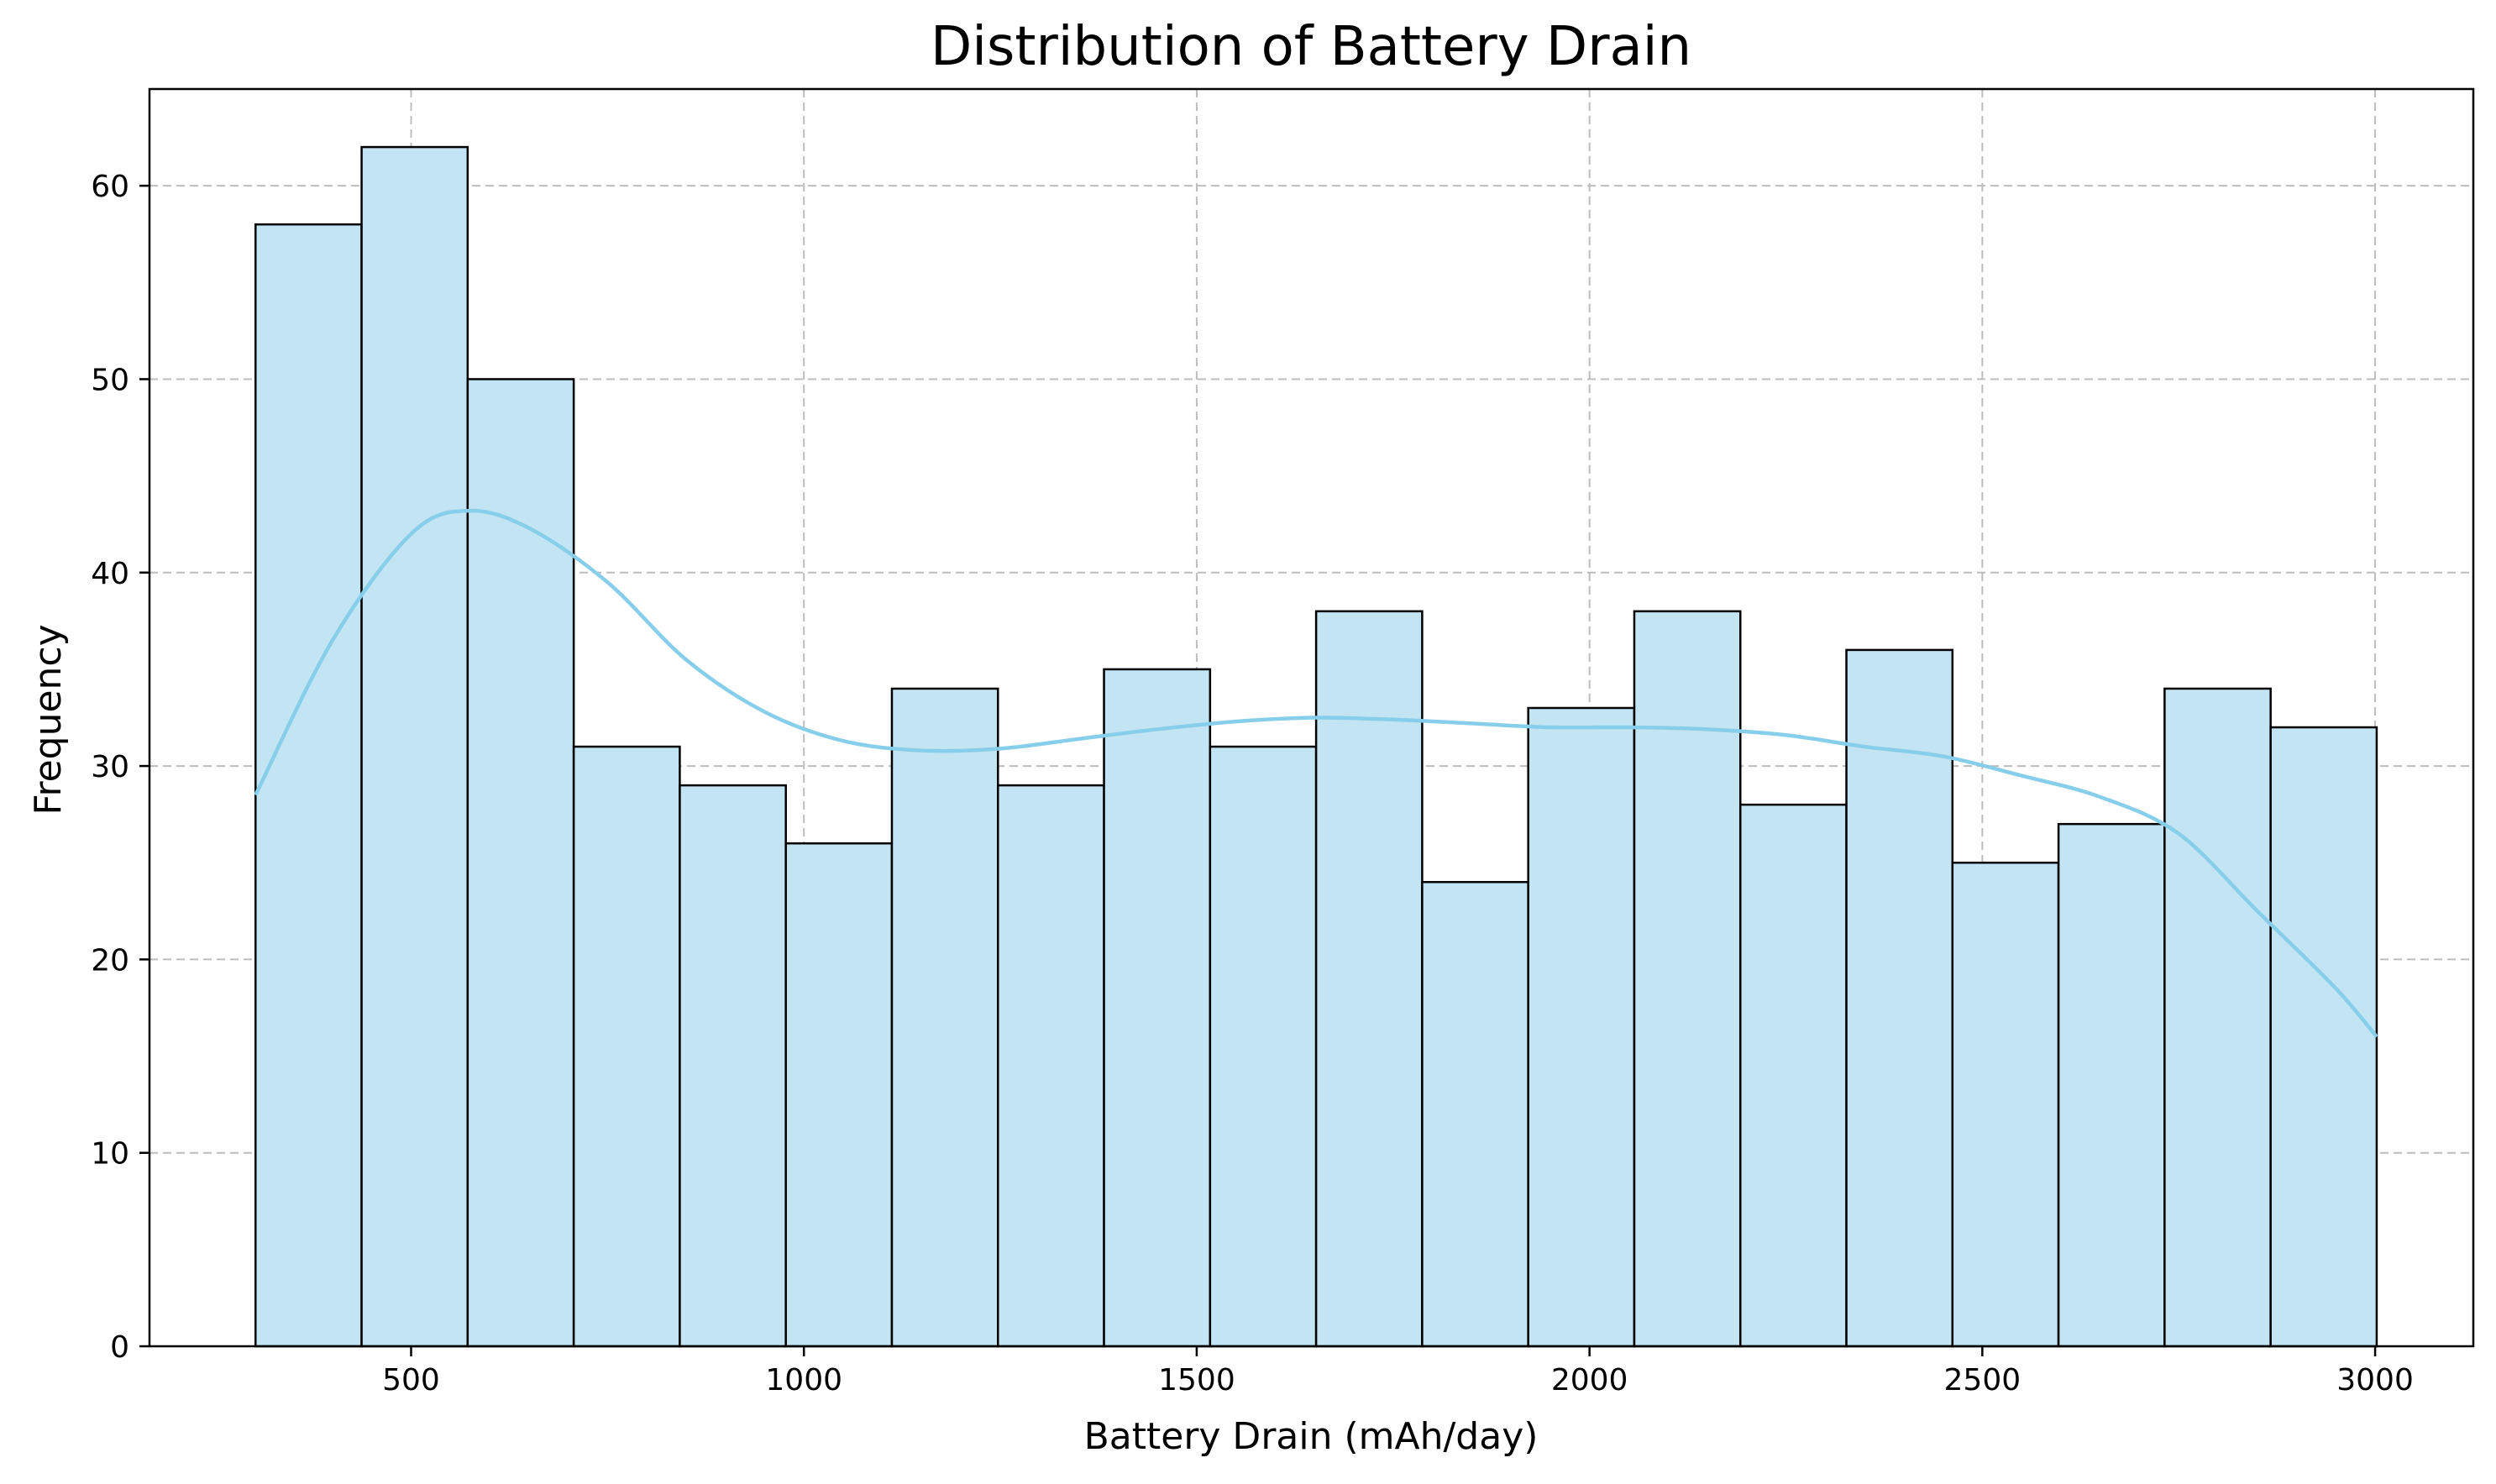 Image resolution: width=2496 pixels, height=1484 pixels. What do you see at coordinates (48, 720) in the screenshot?
I see `y-axis-label: Frequency` at bounding box center [48, 720].